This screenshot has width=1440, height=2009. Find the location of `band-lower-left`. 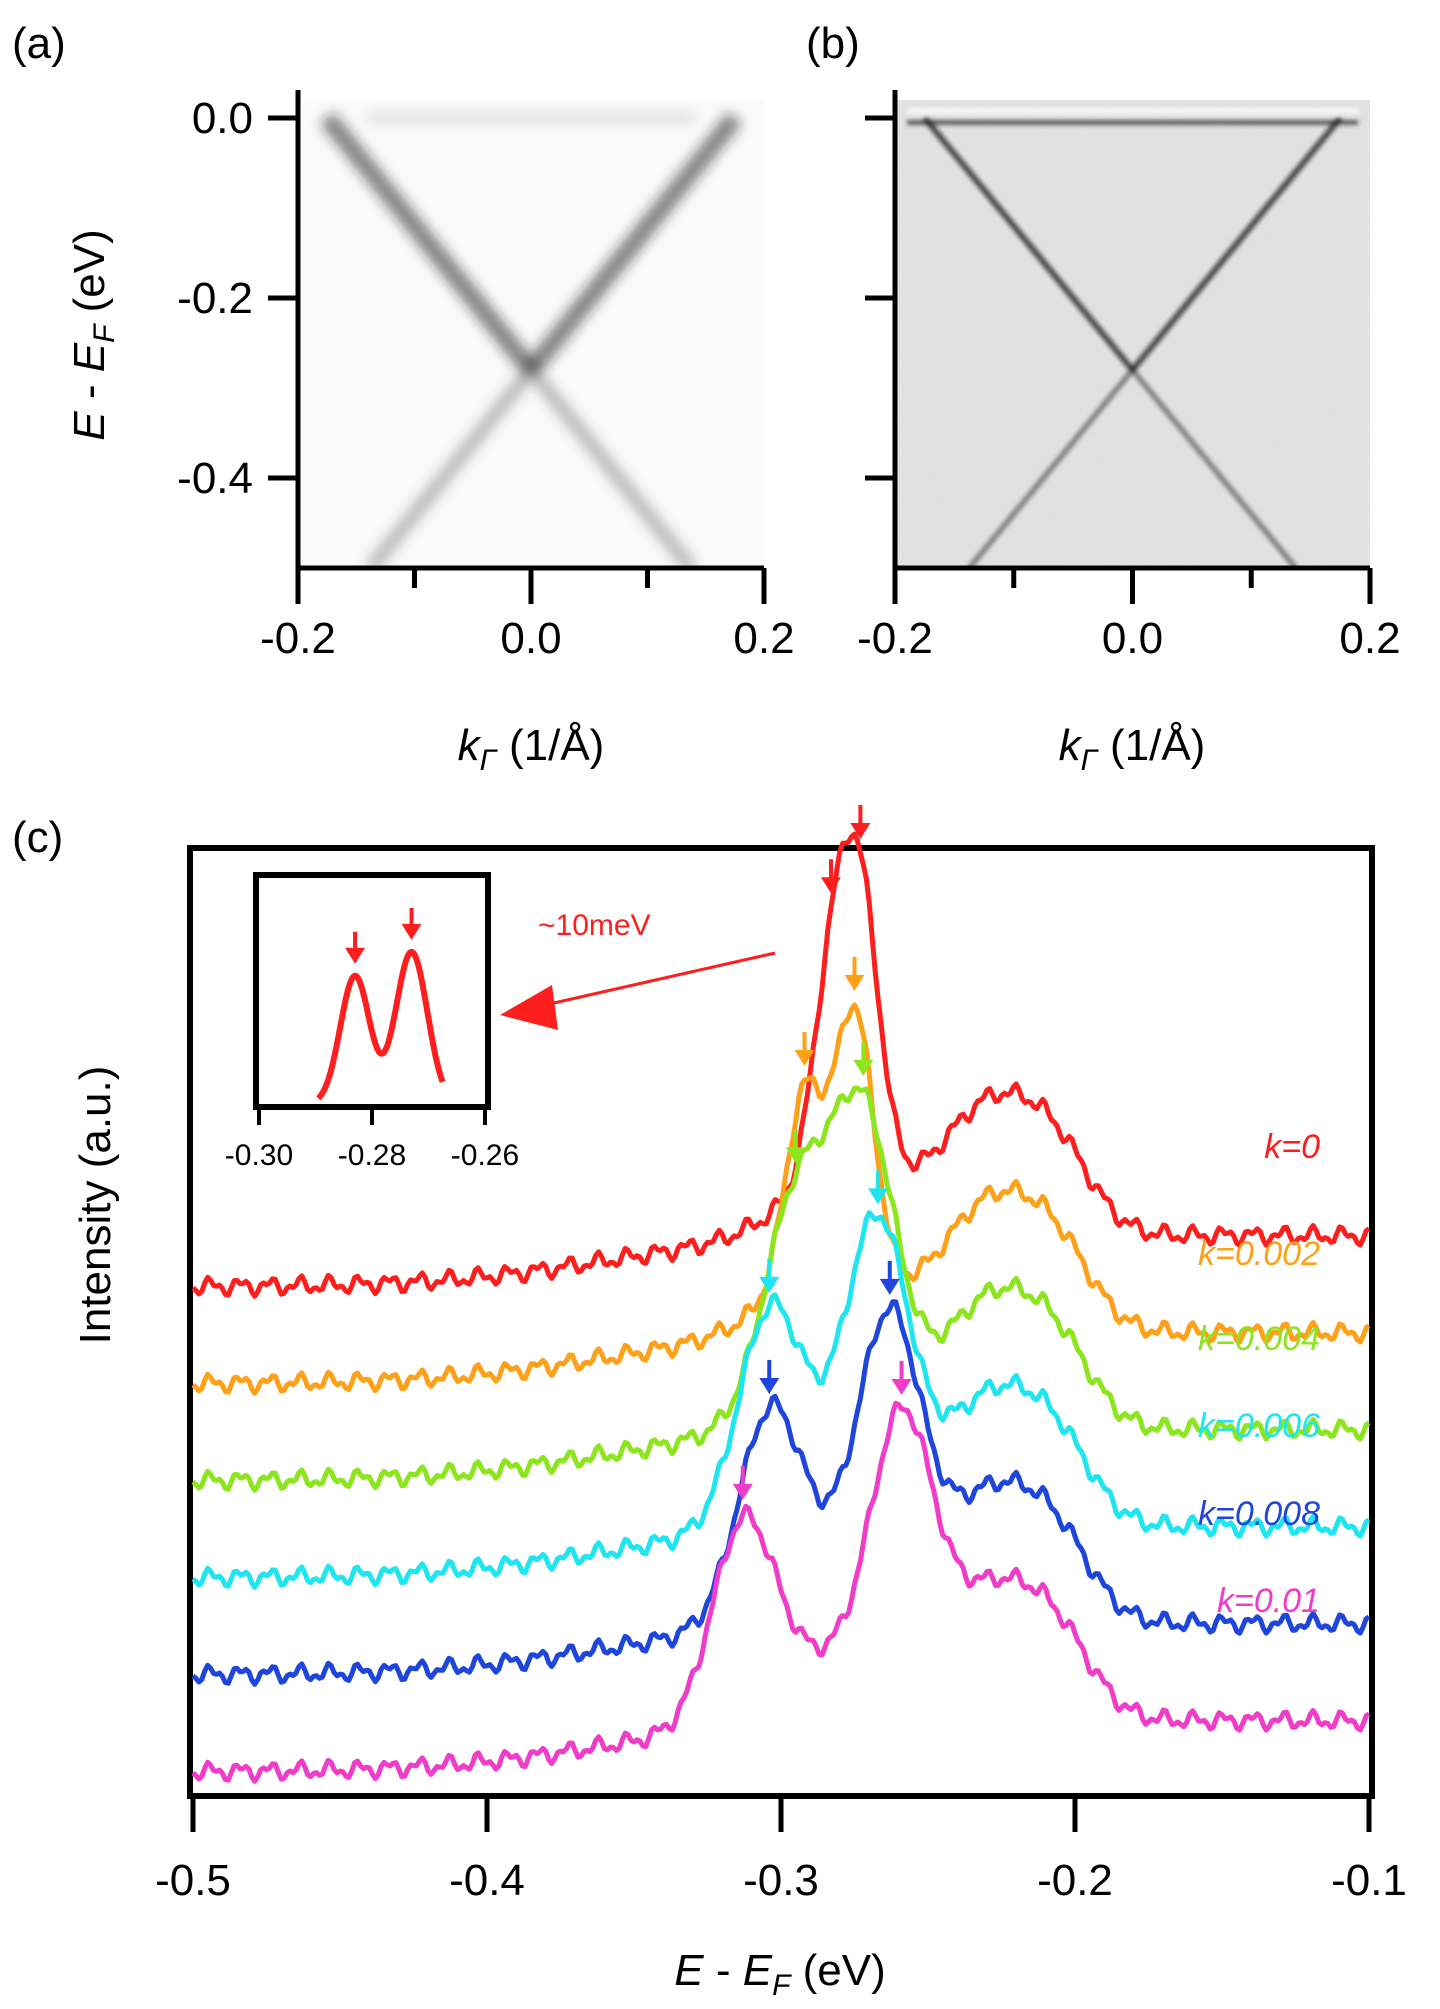

band-lower-left is located at coordinates (611, 466).